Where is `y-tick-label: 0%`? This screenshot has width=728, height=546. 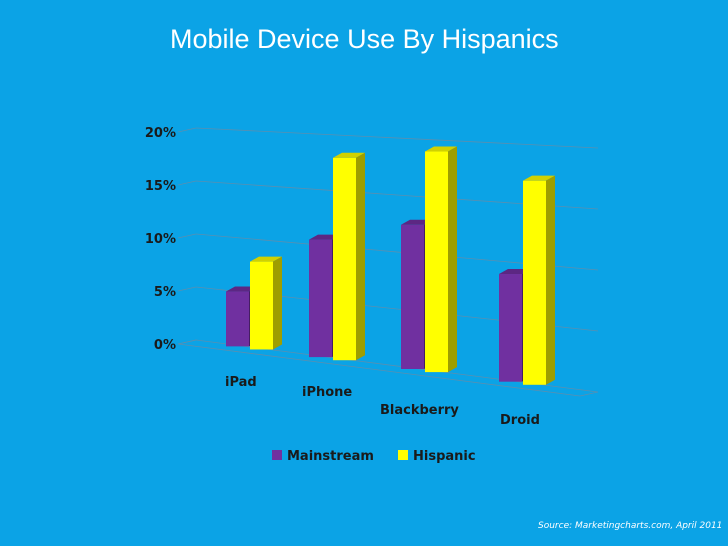 y-tick-label: 0% is located at coordinates (165, 345).